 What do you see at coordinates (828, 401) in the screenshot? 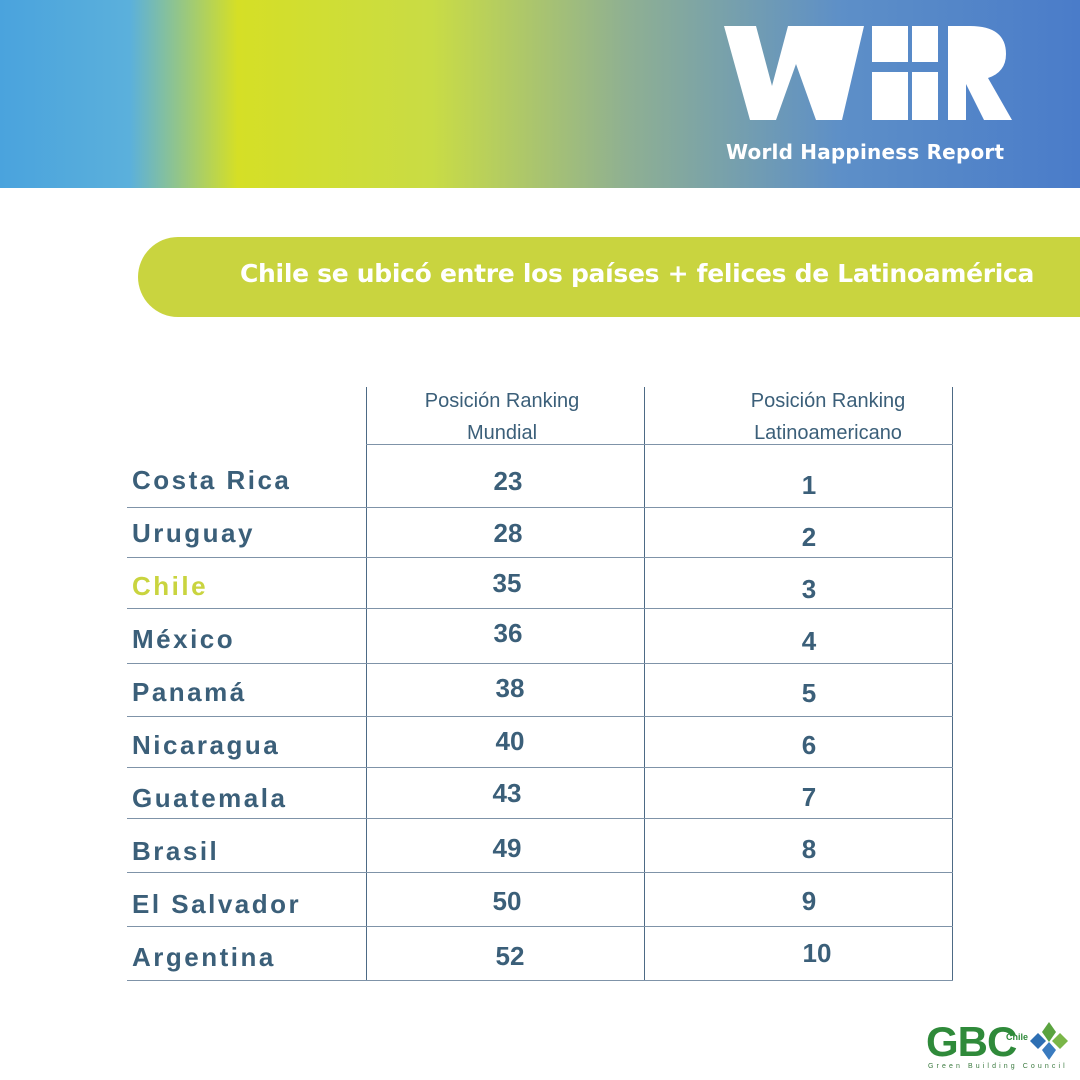
I see `column-header-latam-line-1: Posición Ranking` at bounding box center [828, 401].